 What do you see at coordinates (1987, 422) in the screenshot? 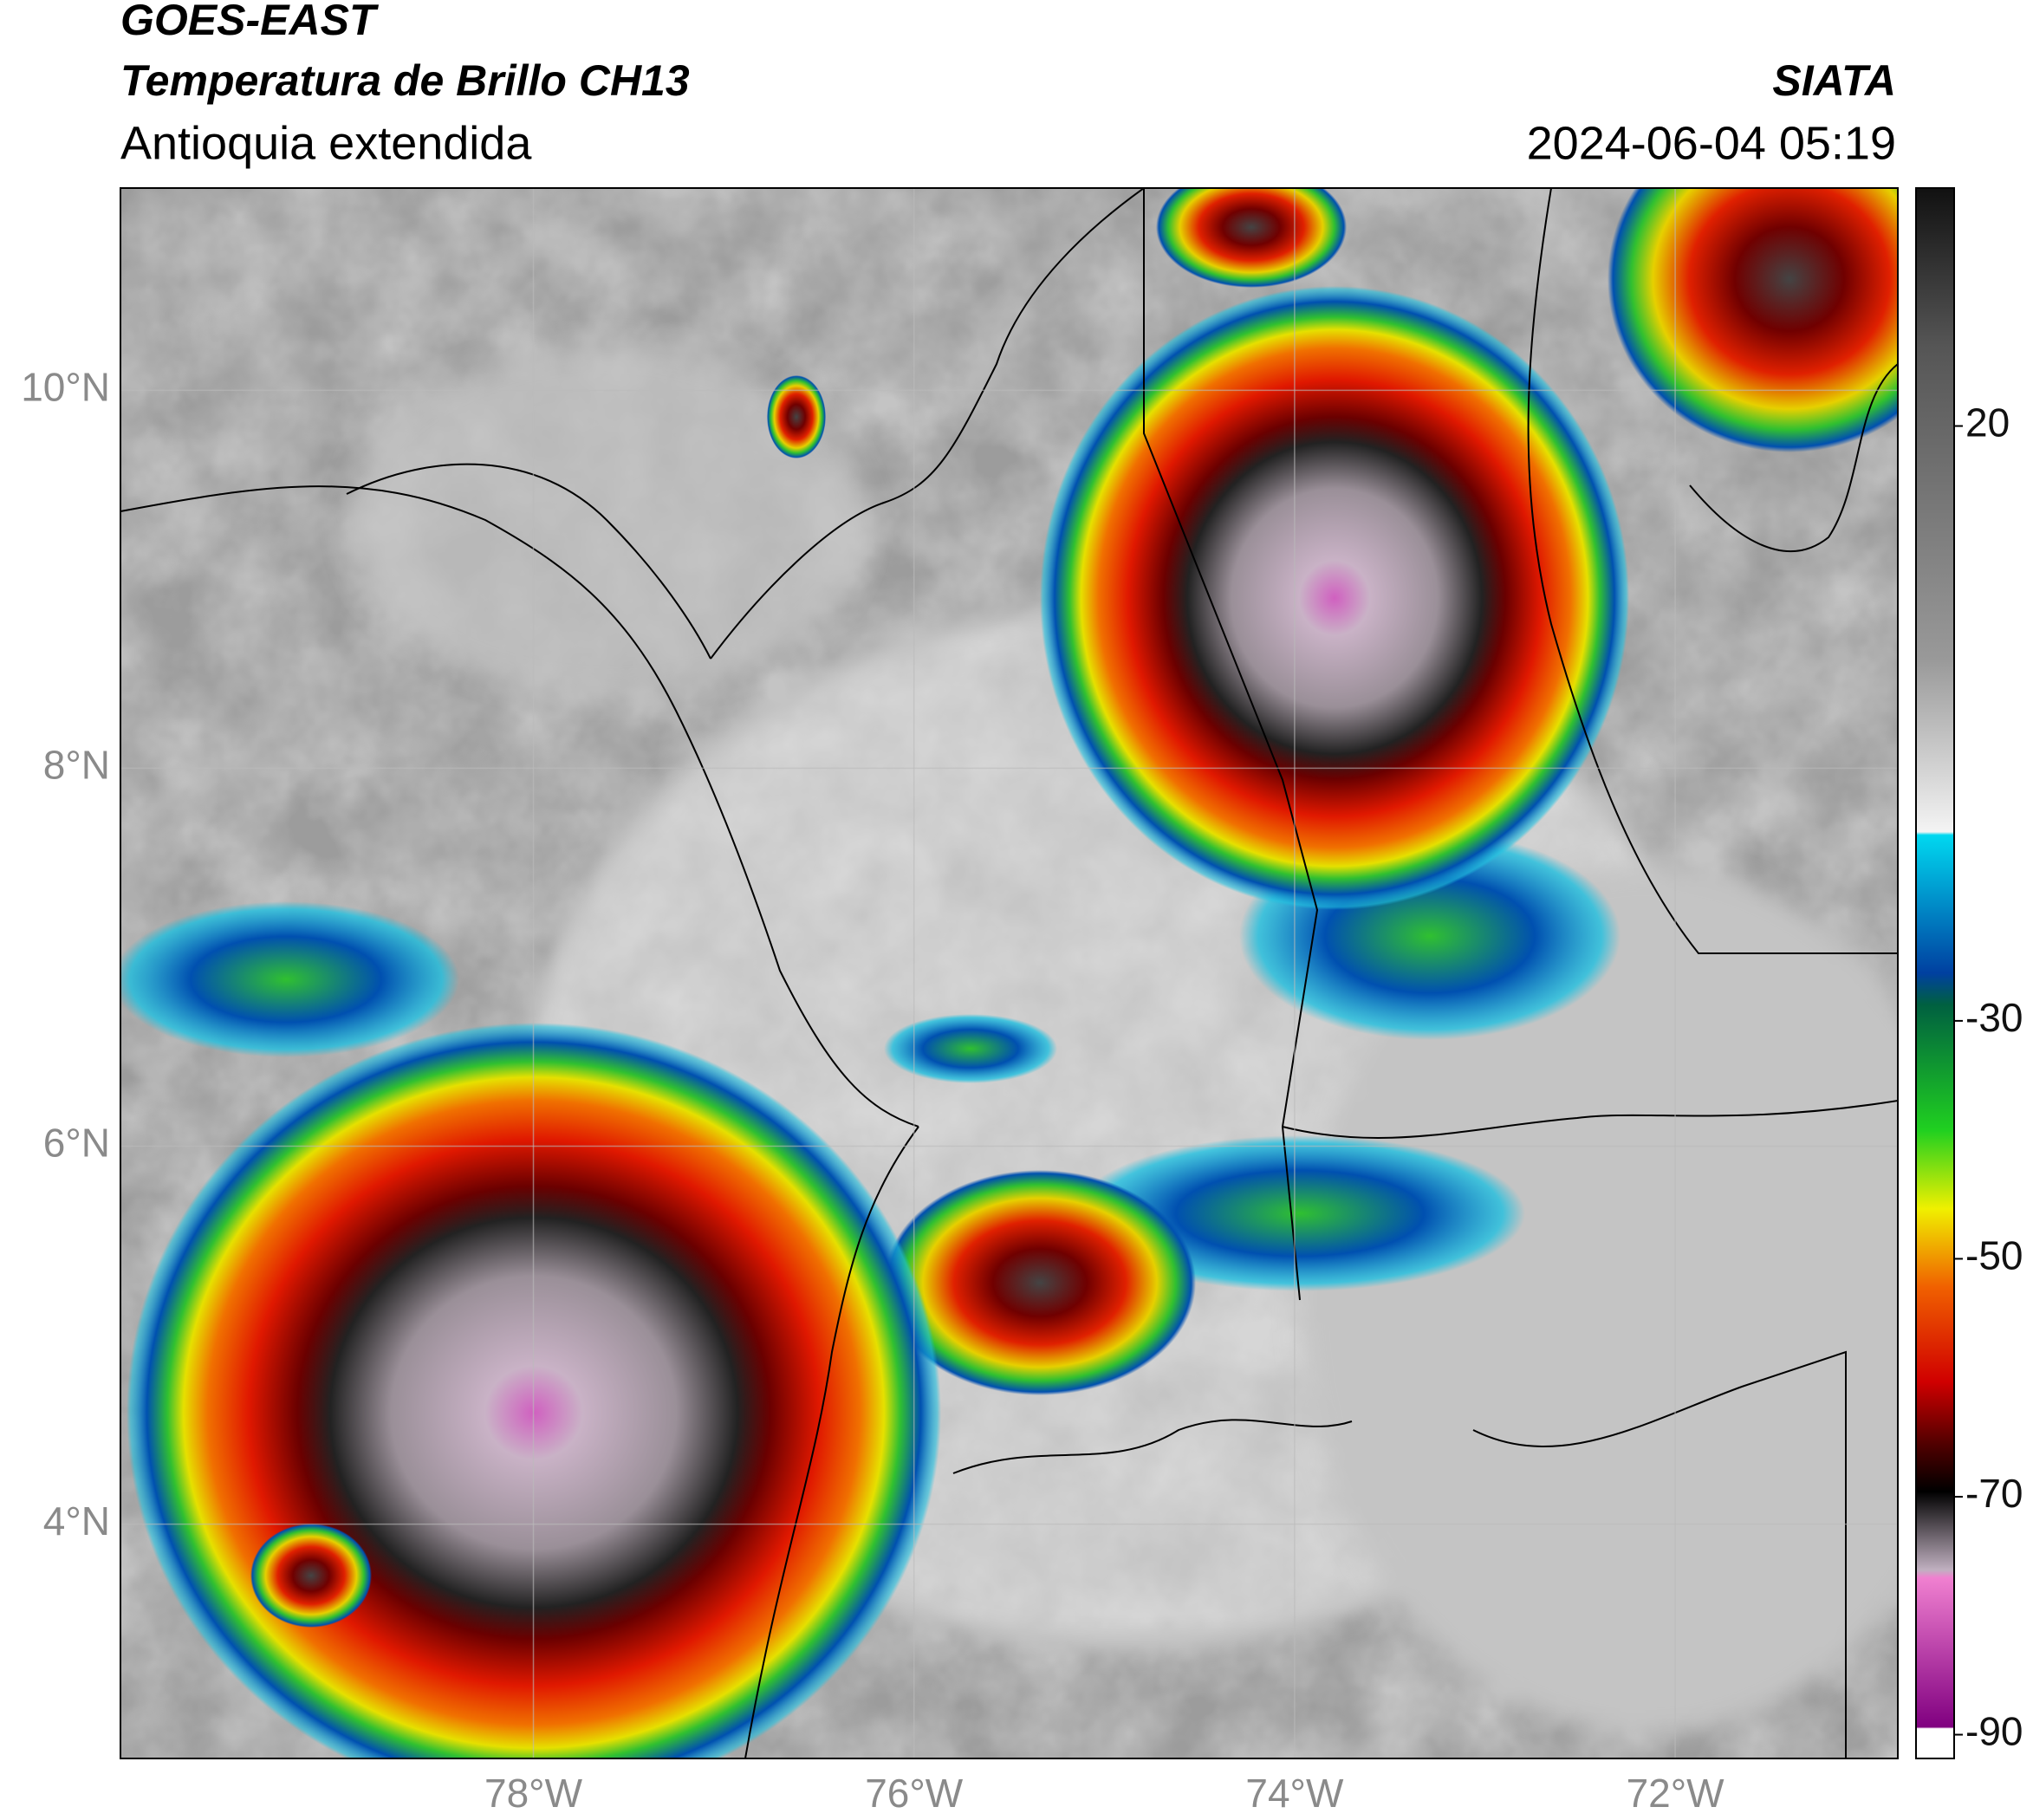
I see `colorbar-tick-label: 20` at bounding box center [1987, 422].